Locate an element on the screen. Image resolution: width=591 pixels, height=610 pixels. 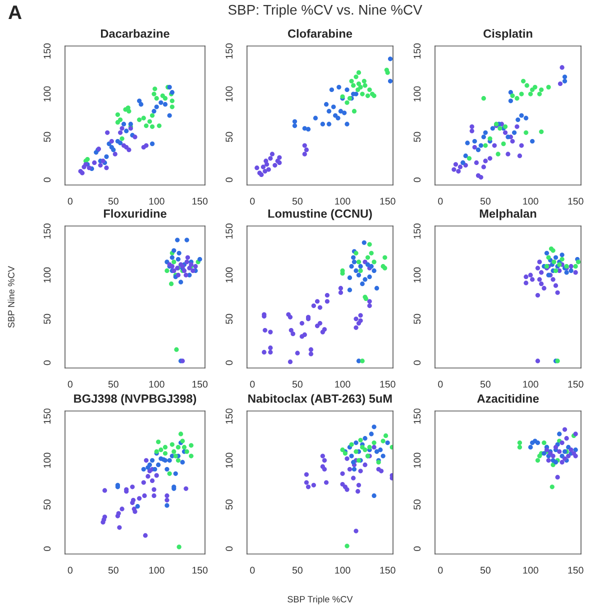
x-tick-label: 150 is located at coordinates (576, 384).